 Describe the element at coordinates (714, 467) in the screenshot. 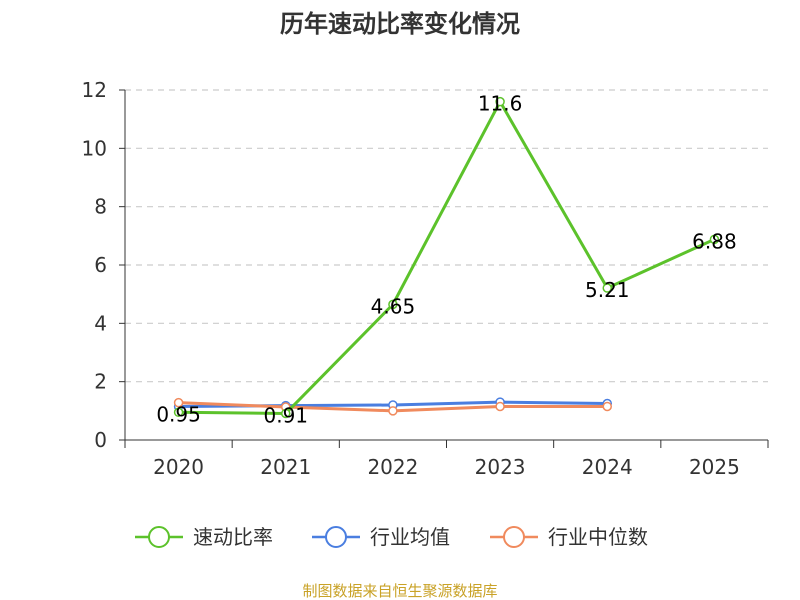

I see `x-tick-label: 2025` at that location.